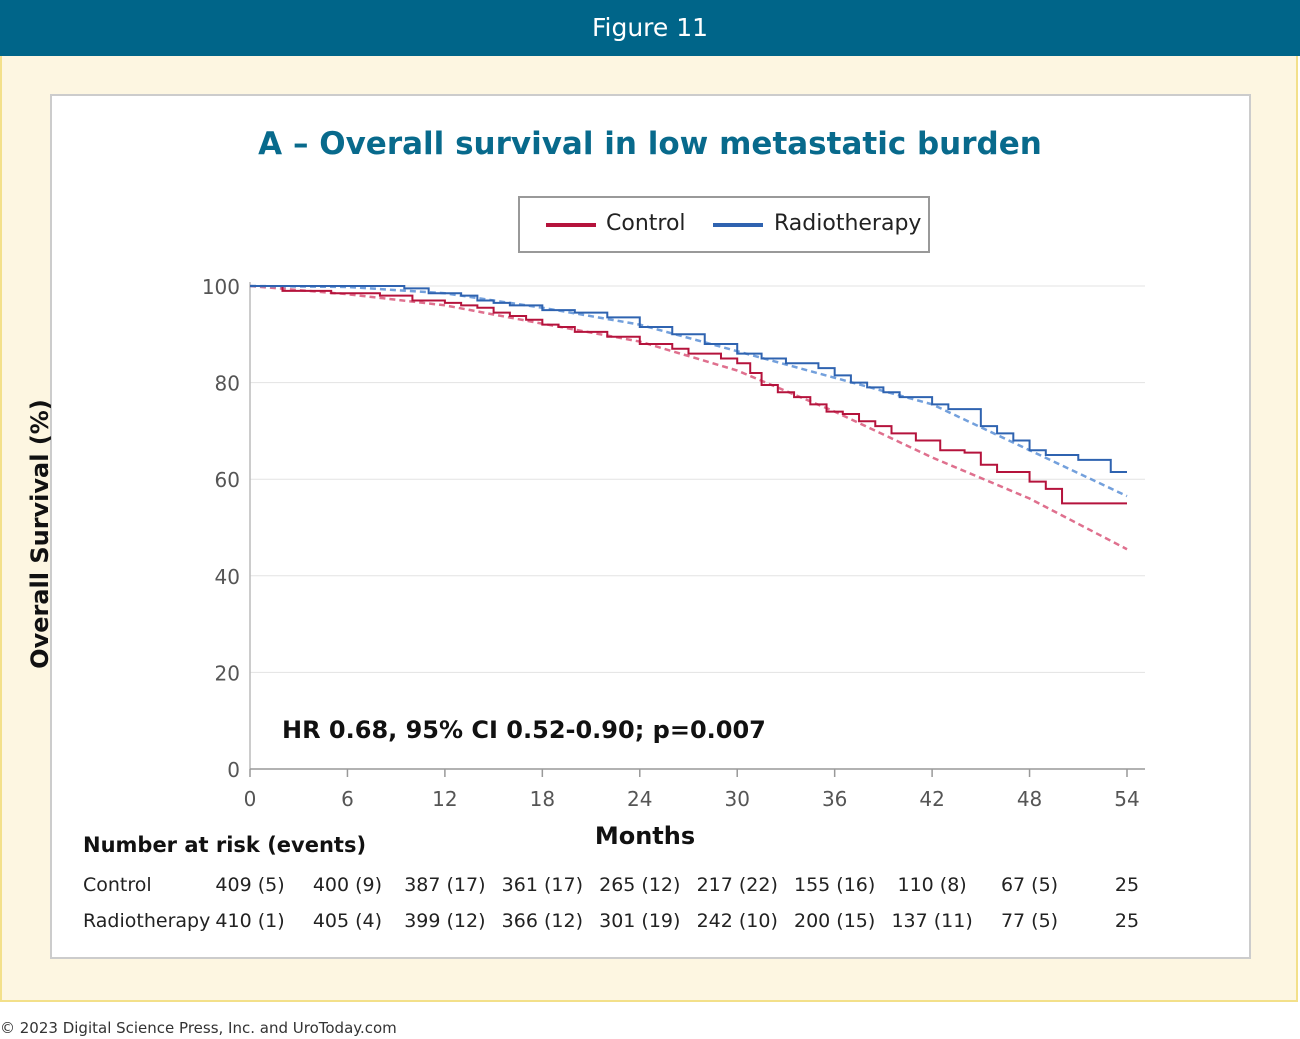 The image size is (1300, 1039). What do you see at coordinates (225, 845) in the screenshot?
I see `risk-table-title: Number at risk (events)` at bounding box center [225, 845].